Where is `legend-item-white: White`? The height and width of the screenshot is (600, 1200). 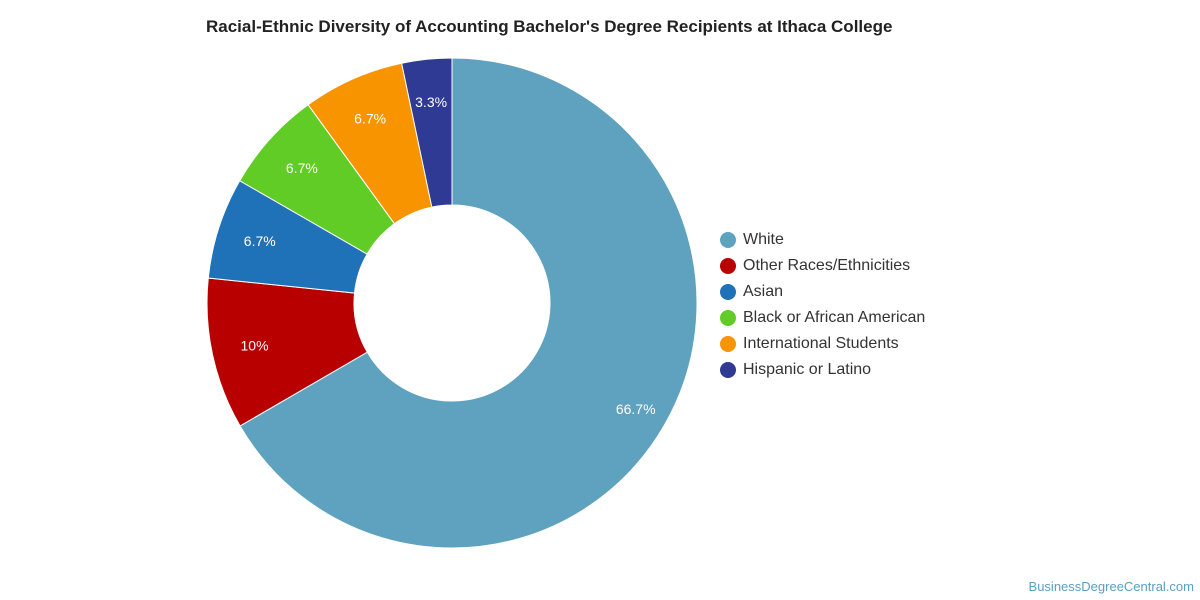
legend-item-white: White is located at coordinates (822, 240).